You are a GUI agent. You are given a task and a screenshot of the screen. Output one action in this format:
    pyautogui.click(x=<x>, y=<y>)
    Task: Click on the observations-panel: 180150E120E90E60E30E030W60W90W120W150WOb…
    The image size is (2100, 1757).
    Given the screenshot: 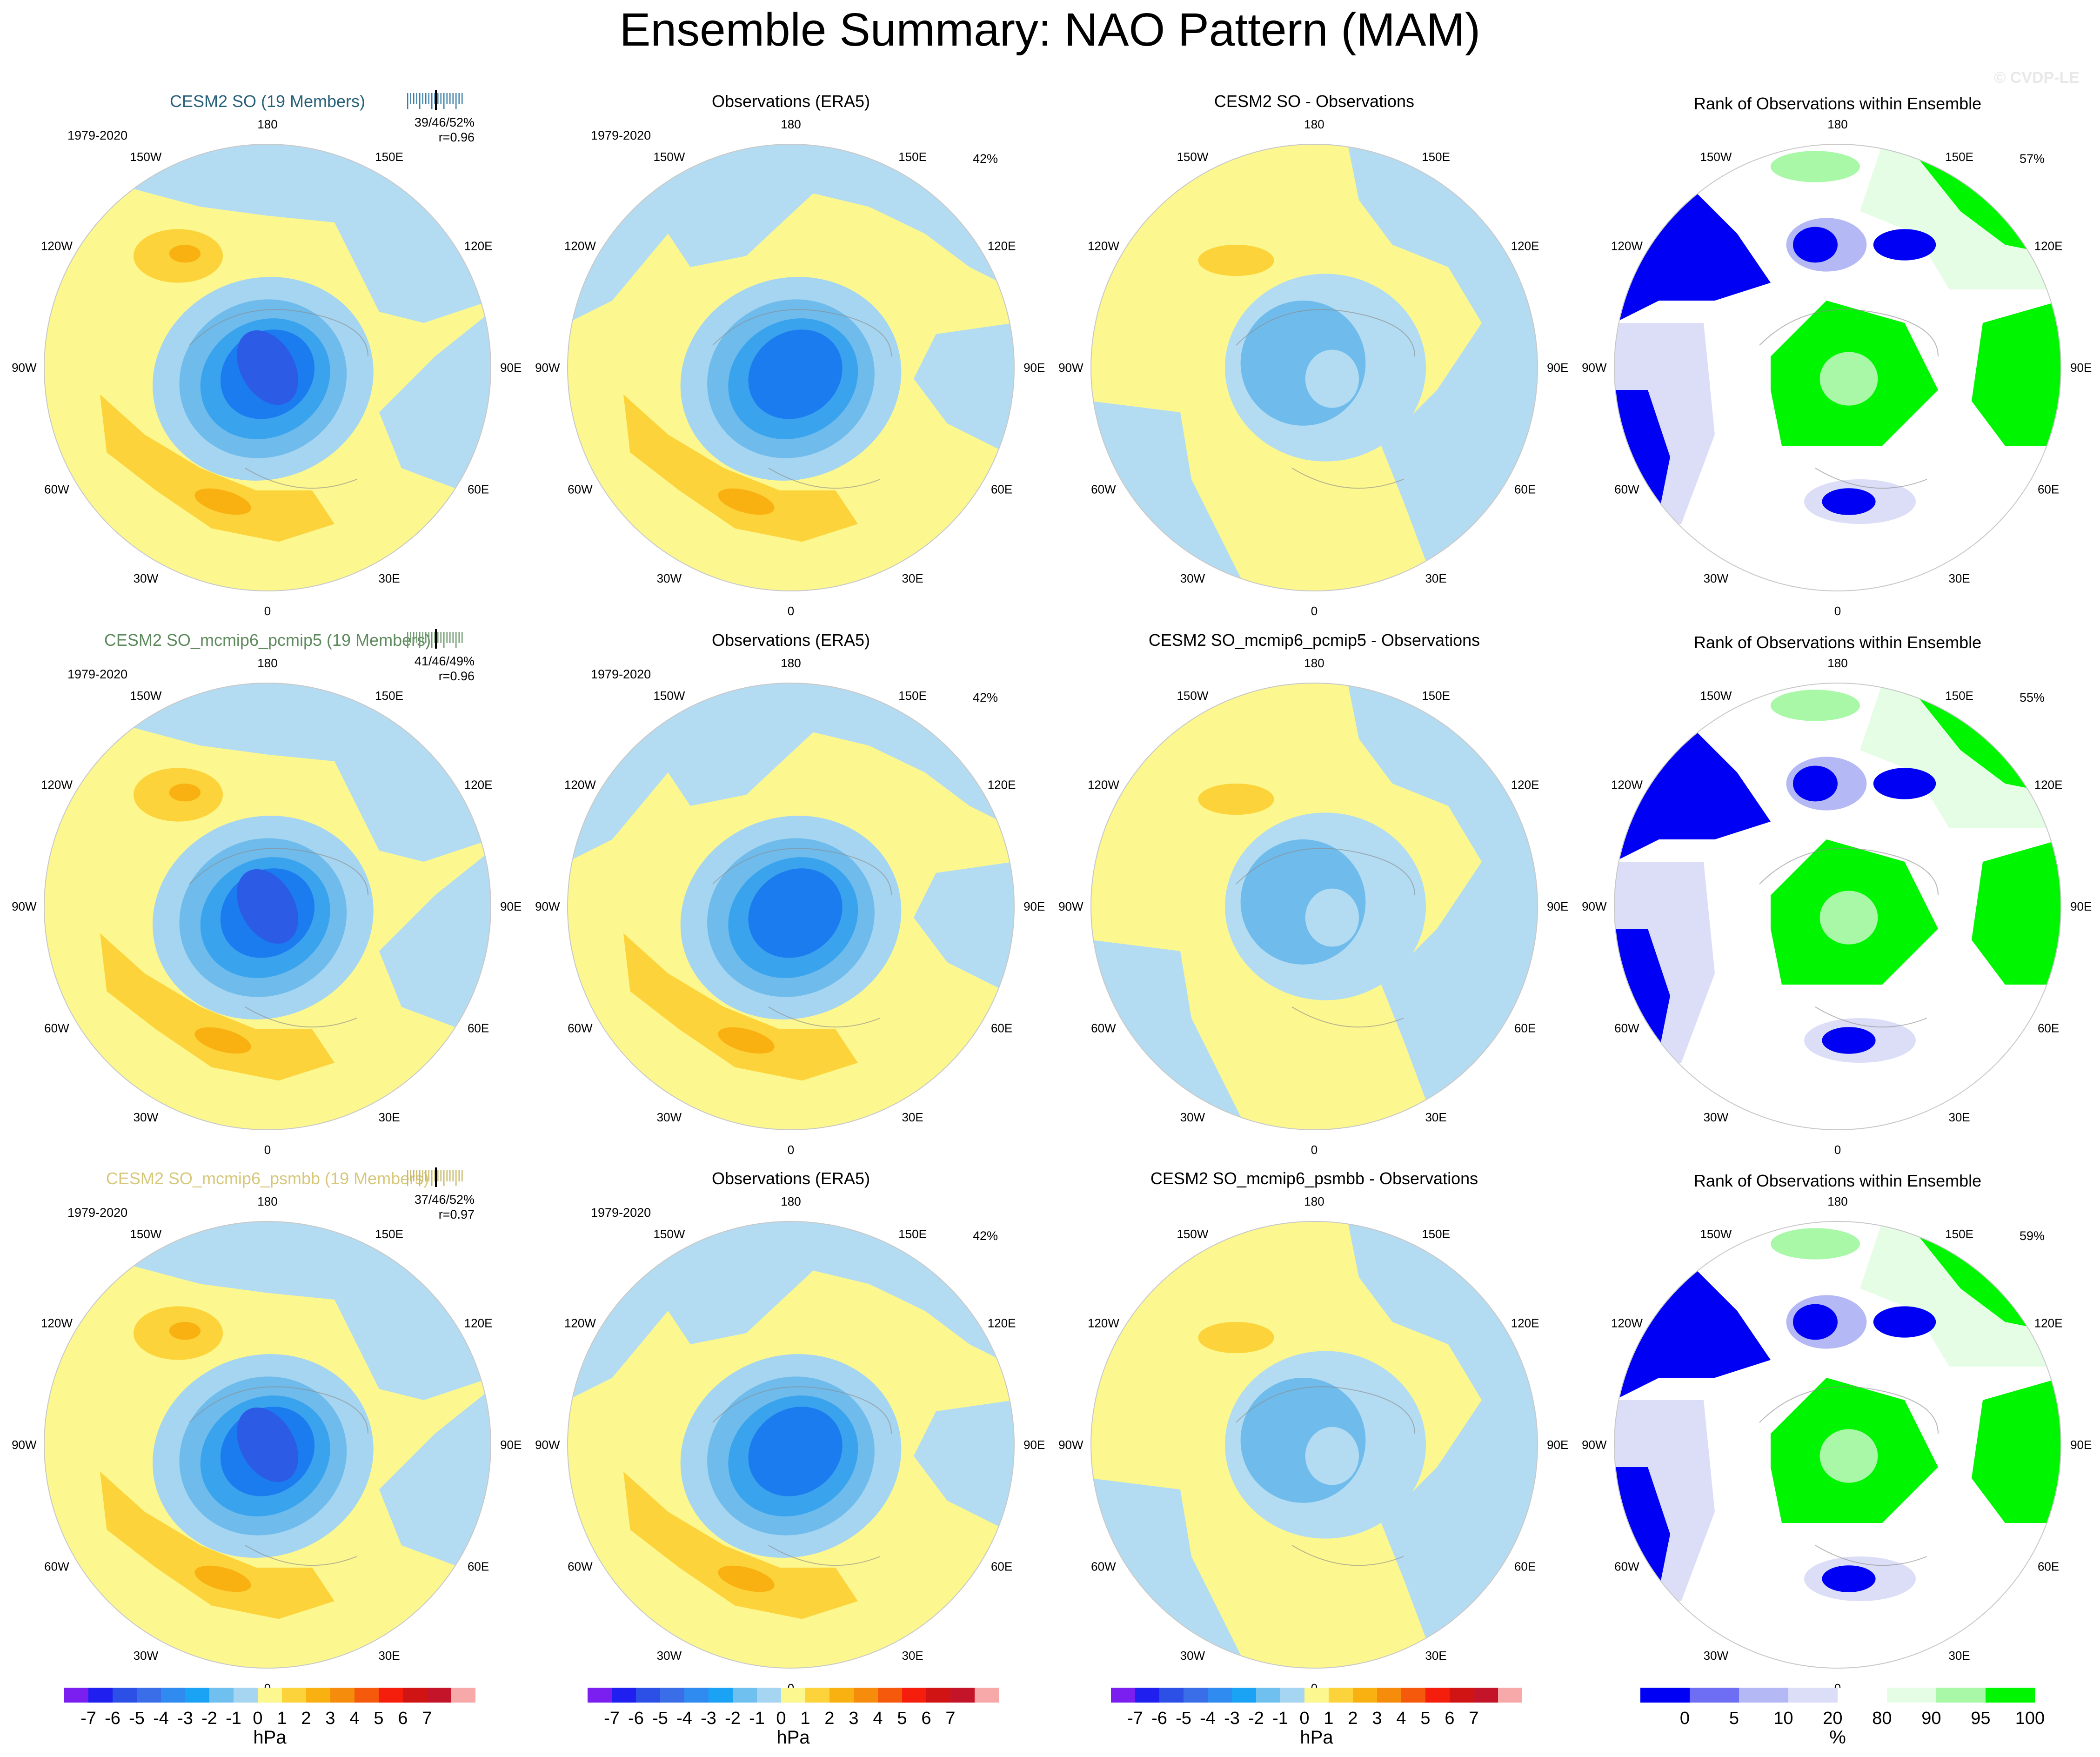 What is the action you would take?
    pyautogui.click(x=790, y=1432)
    